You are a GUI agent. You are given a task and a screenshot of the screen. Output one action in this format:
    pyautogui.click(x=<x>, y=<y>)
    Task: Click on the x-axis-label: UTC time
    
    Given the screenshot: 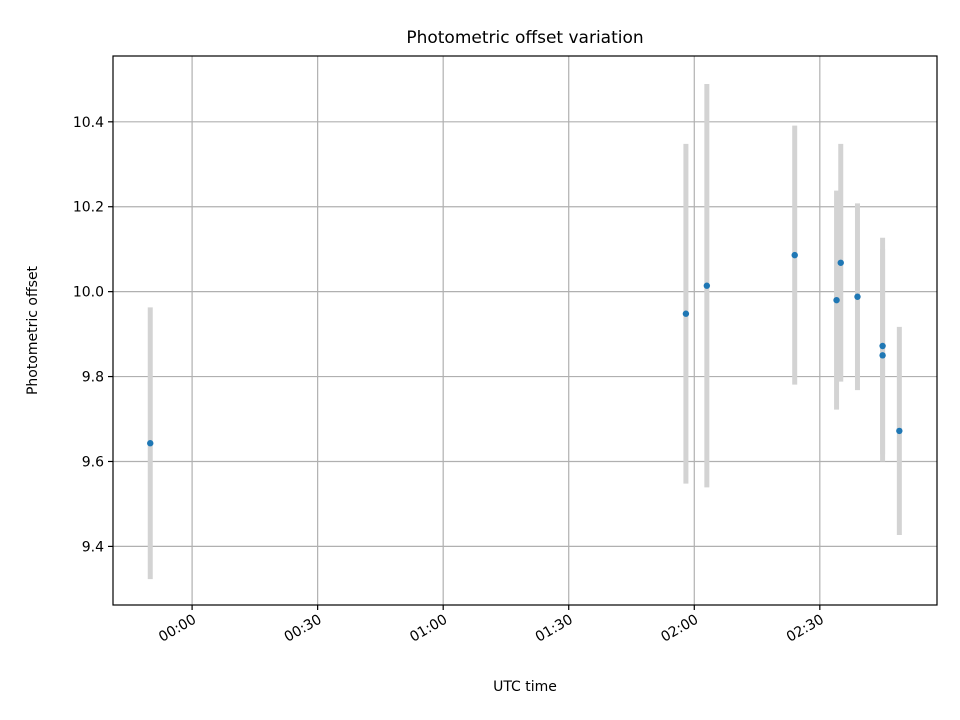 What is the action you would take?
    pyautogui.click(x=525, y=687)
    